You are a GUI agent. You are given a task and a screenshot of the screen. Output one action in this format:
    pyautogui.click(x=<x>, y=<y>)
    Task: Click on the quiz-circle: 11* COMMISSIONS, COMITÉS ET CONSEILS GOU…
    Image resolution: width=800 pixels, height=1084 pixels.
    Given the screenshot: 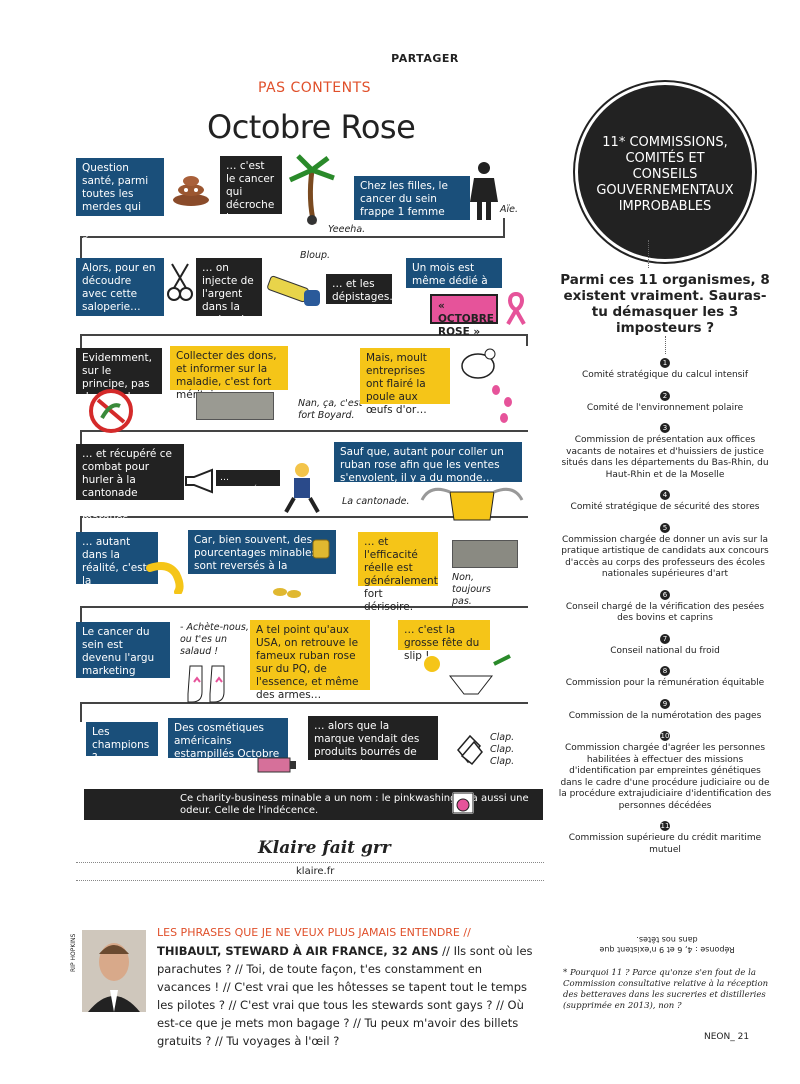 What is the action you would take?
    pyautogui.click(x=665, y=172)
    